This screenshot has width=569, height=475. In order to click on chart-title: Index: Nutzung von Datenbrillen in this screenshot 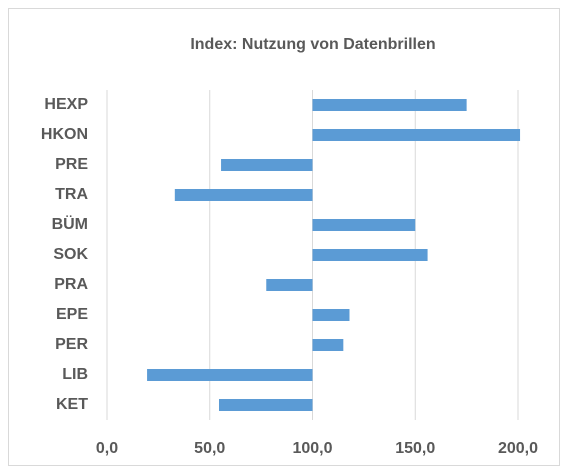, I will do `click(312, 44)`.